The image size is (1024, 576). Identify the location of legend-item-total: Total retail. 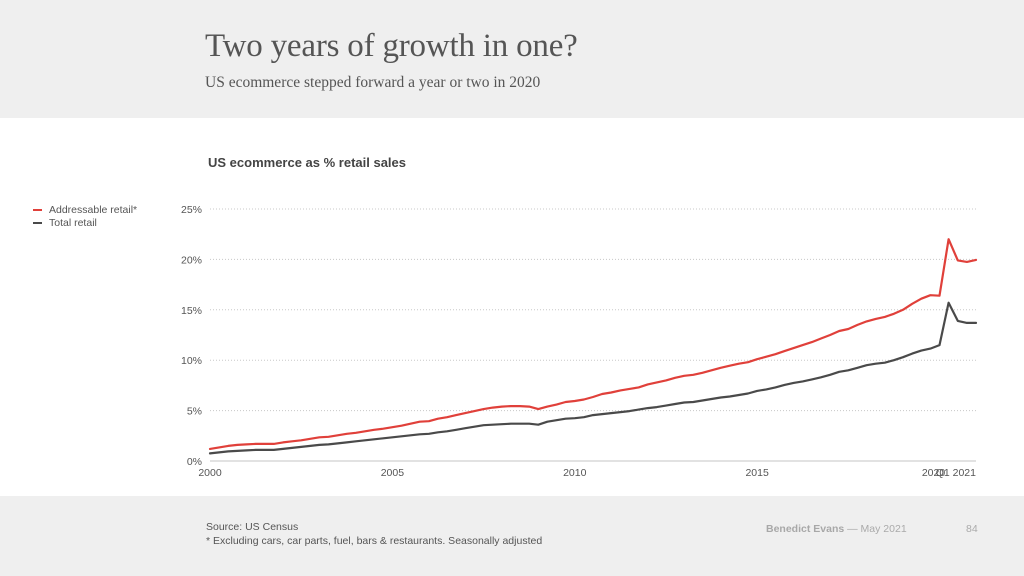
(85, 222).